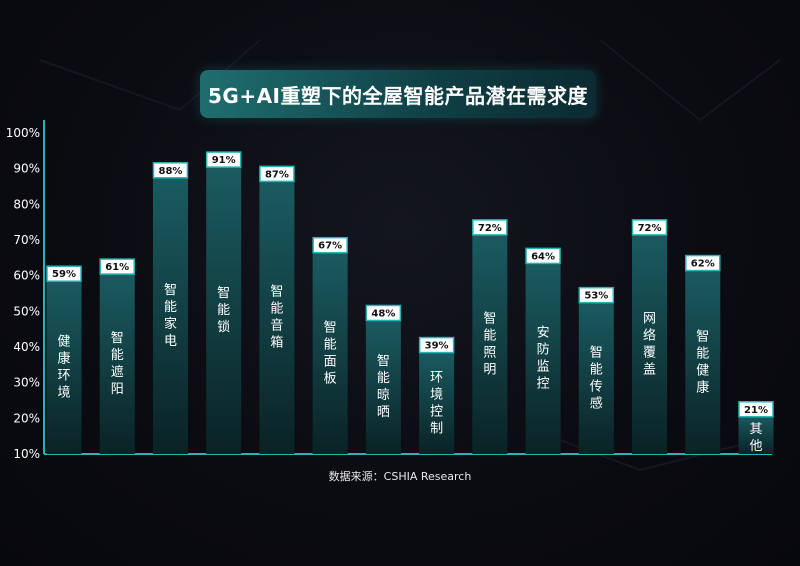 Image resolution: width=800 pixels, height=566 pixels. Describe the element at coordinates (26, 383) in the screenshot. I see `y-tick-label: 30%` at that location.